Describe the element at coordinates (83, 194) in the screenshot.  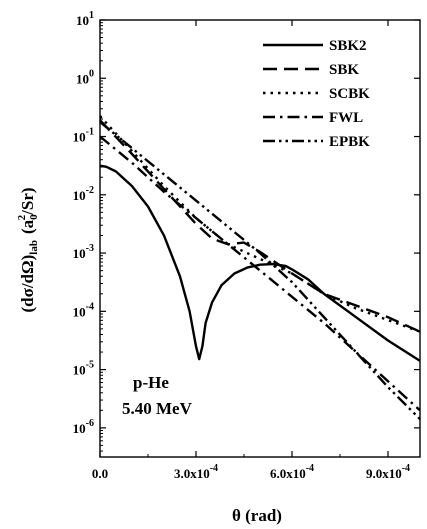
I see `y-tick-label: 10⁻²` at that location.